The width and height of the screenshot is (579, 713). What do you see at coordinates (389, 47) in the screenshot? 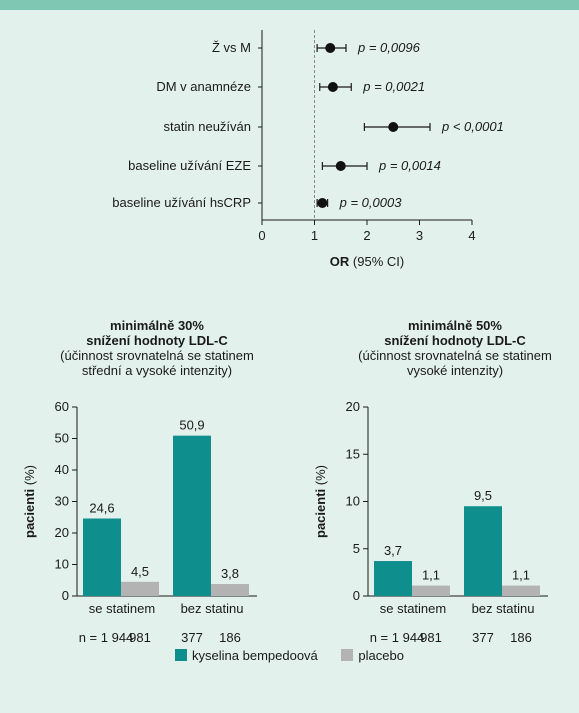
I see `forest-p-value: p = 0,0096` at bounding box center [389, 47].